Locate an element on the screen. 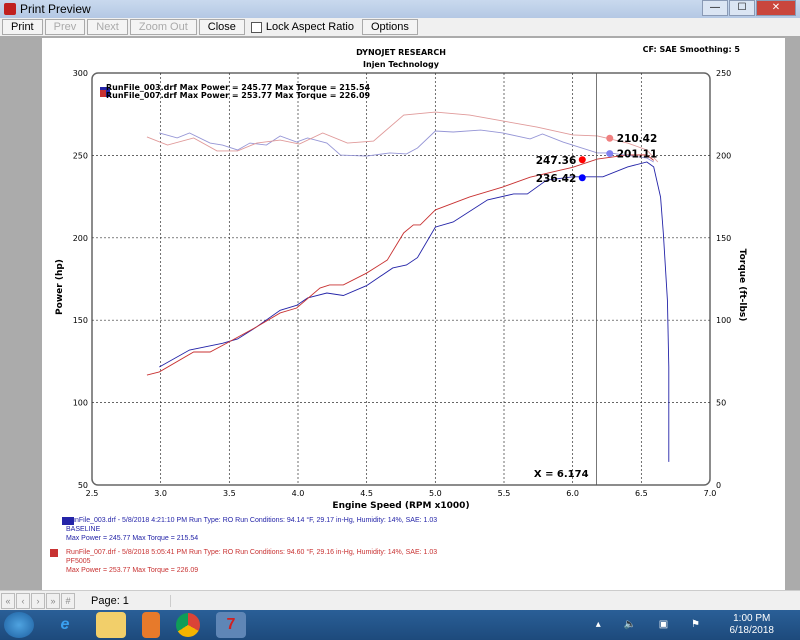  chrome-icon is located at coordinates (188, 625).